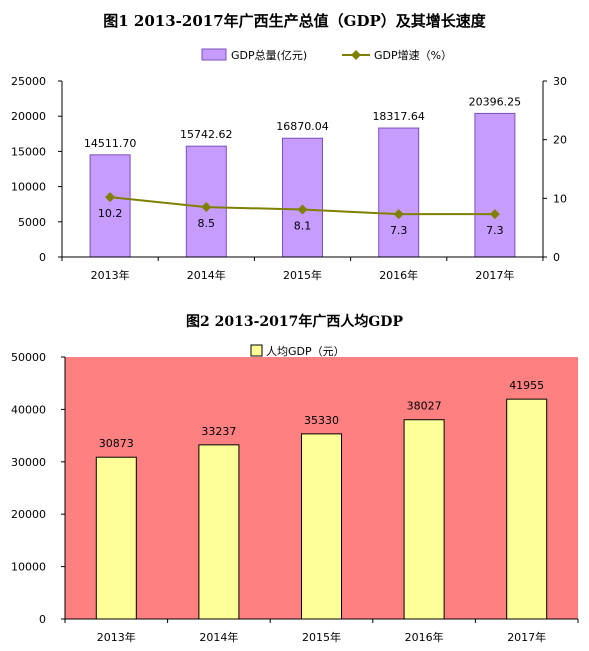 This screenshot has height=651, width=589. I want to click on y-tick-label-left: 0, so click(42, 257).